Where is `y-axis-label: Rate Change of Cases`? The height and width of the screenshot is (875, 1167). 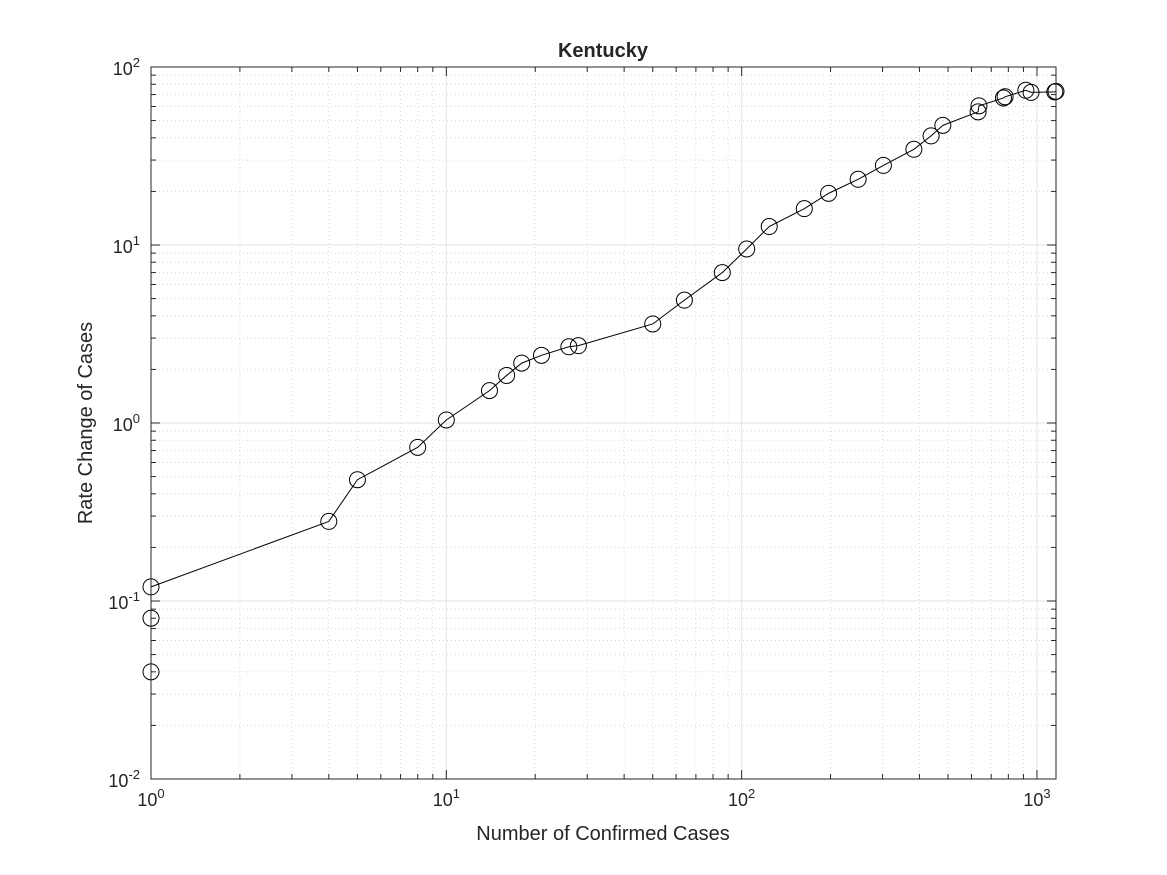
y-axis-label: Rate Change of Cases is located at coordinates (86, 423).